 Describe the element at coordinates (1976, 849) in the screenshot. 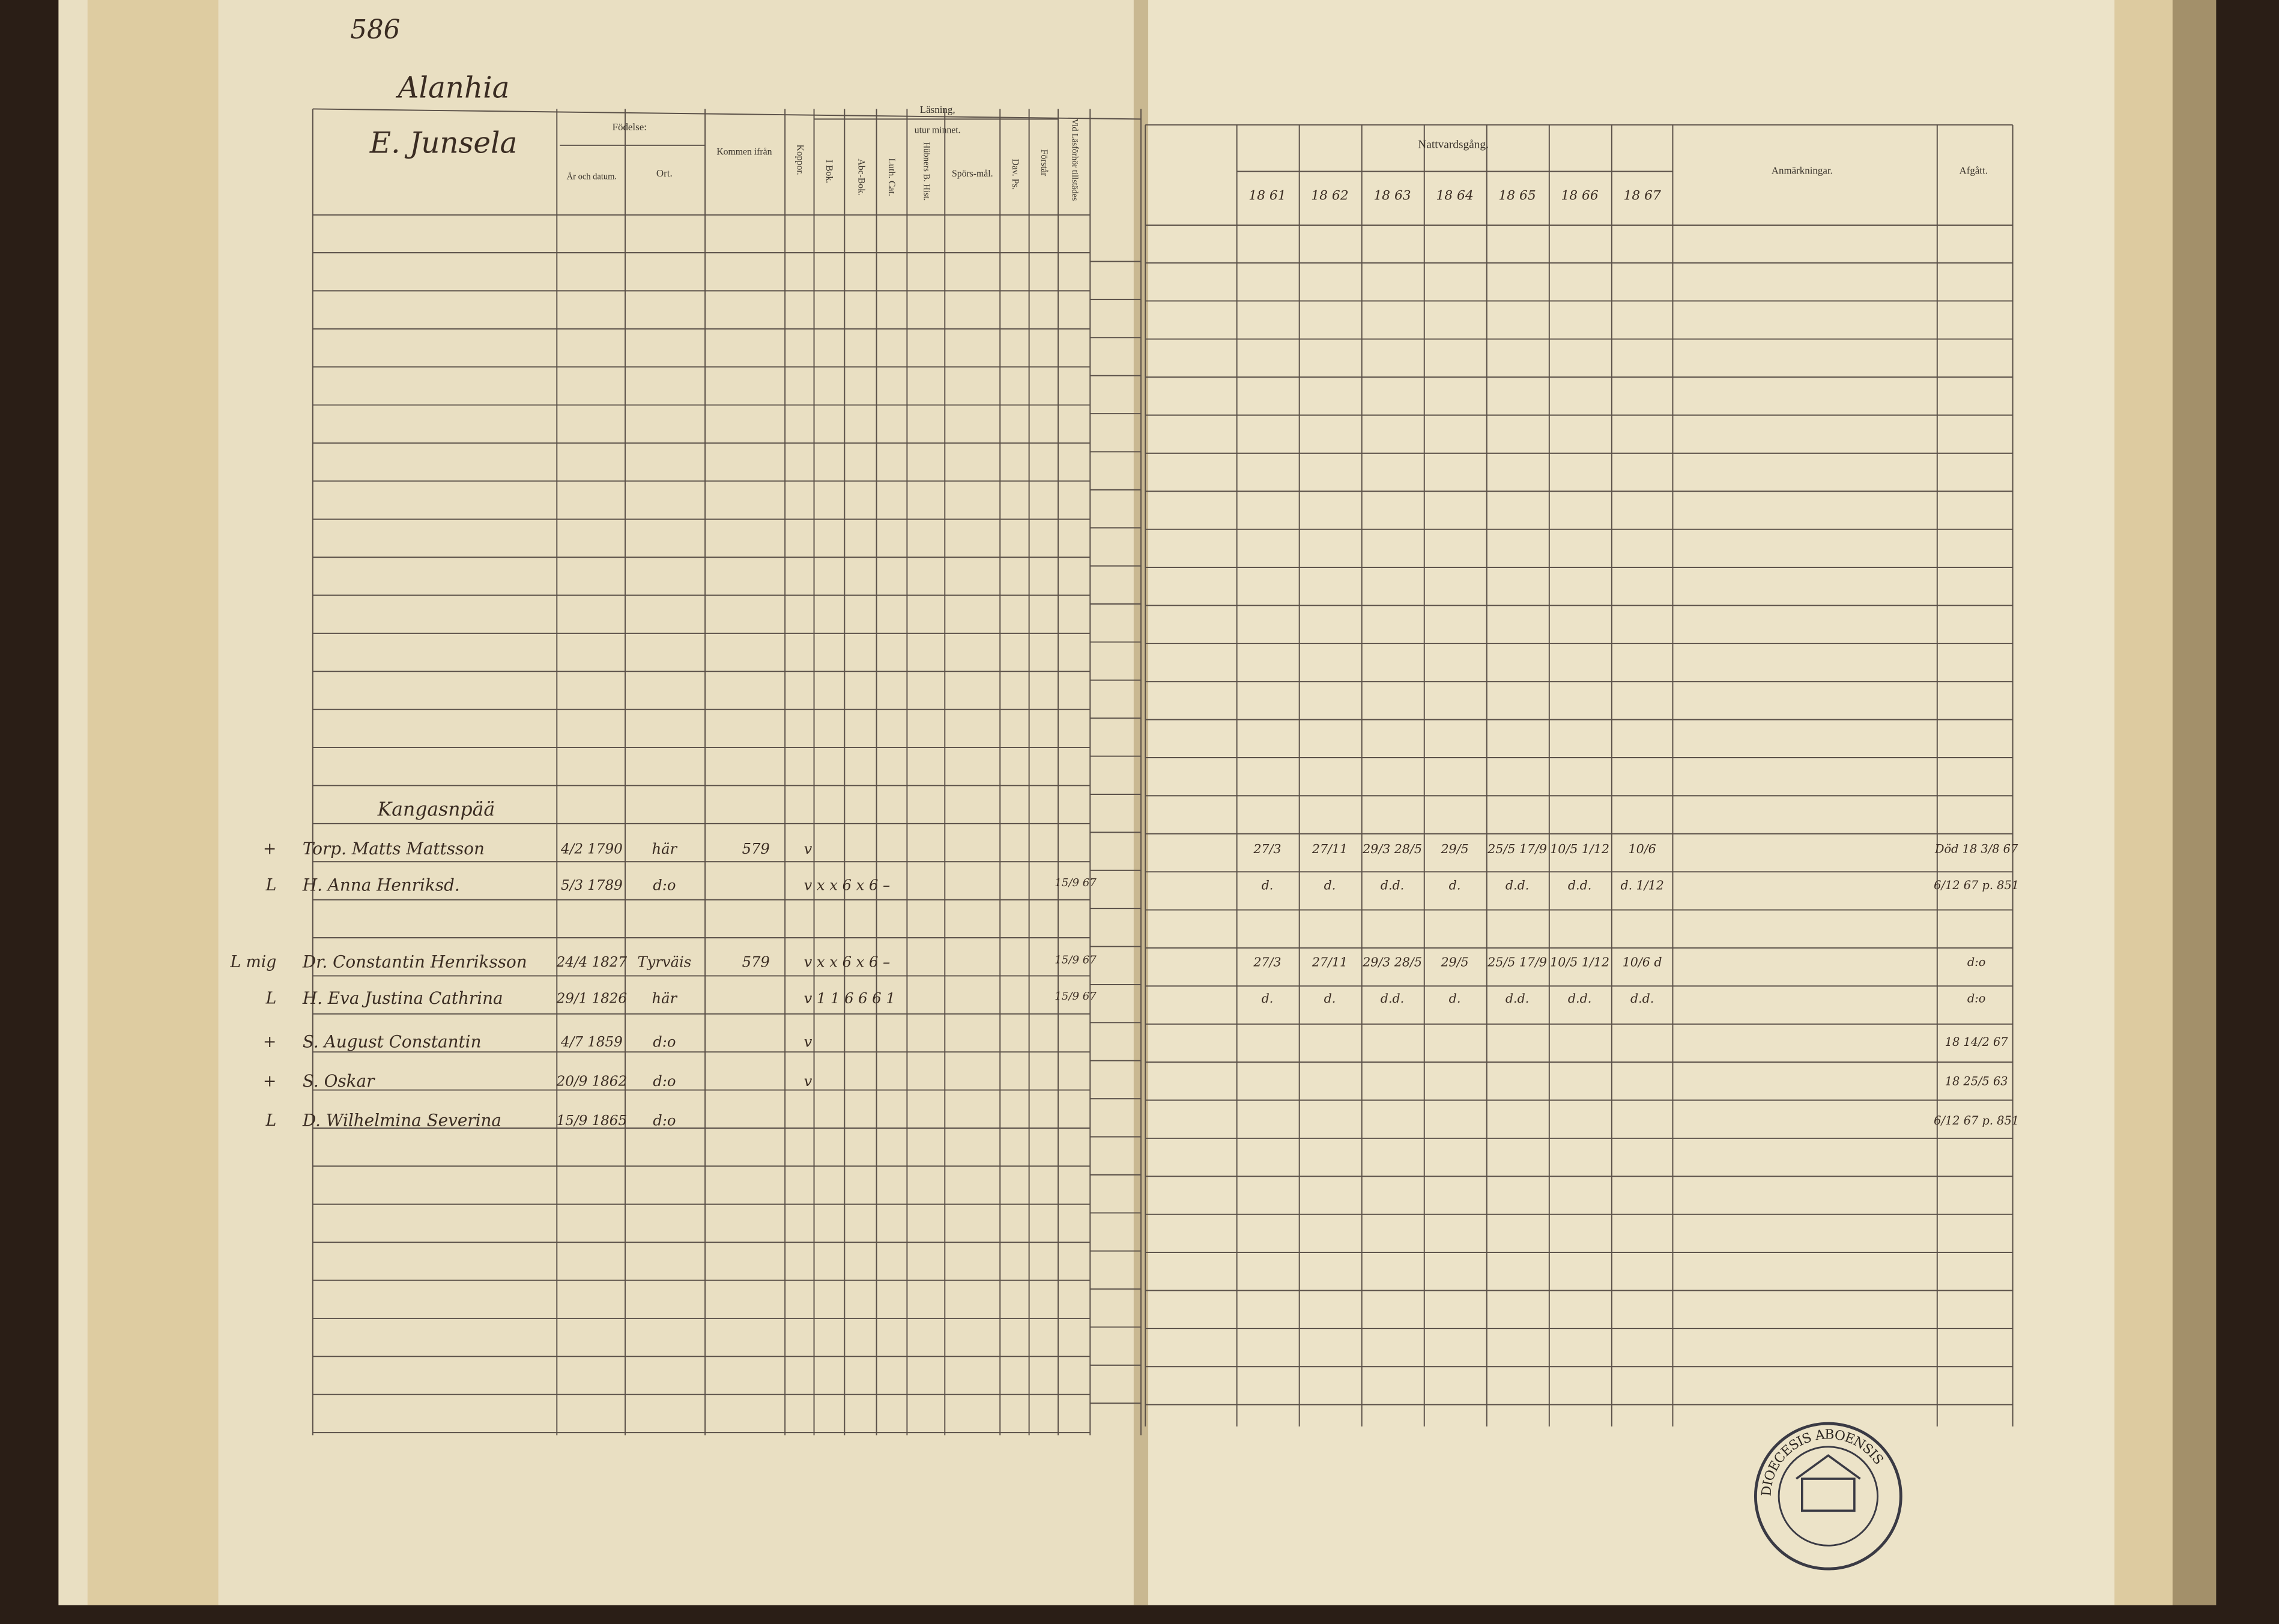

I see `entry-departed: Död 18 3/8 67` at that location.